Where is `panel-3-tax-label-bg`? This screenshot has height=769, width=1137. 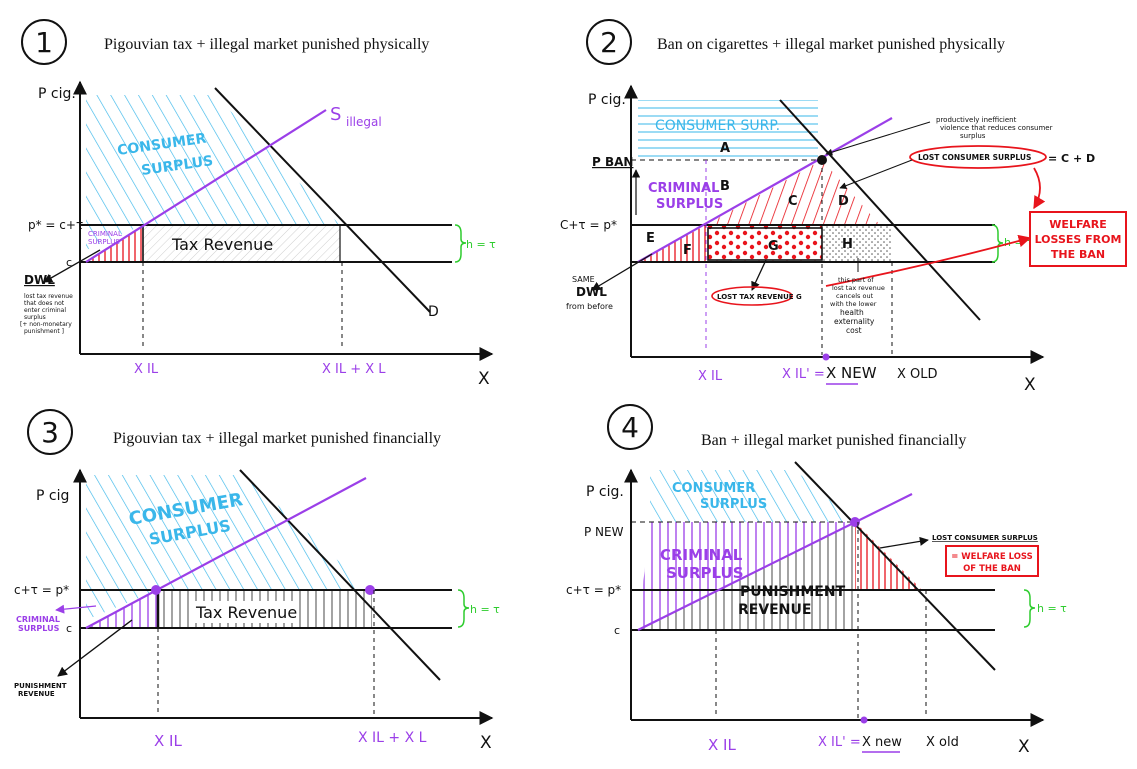
panel-3-tax-label-bg is located at coordinates (245, 612).